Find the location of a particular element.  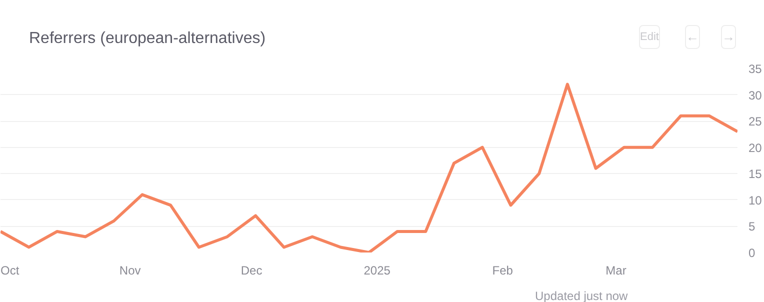

x-tick-label: Mar is located at coordinates (616, 271).